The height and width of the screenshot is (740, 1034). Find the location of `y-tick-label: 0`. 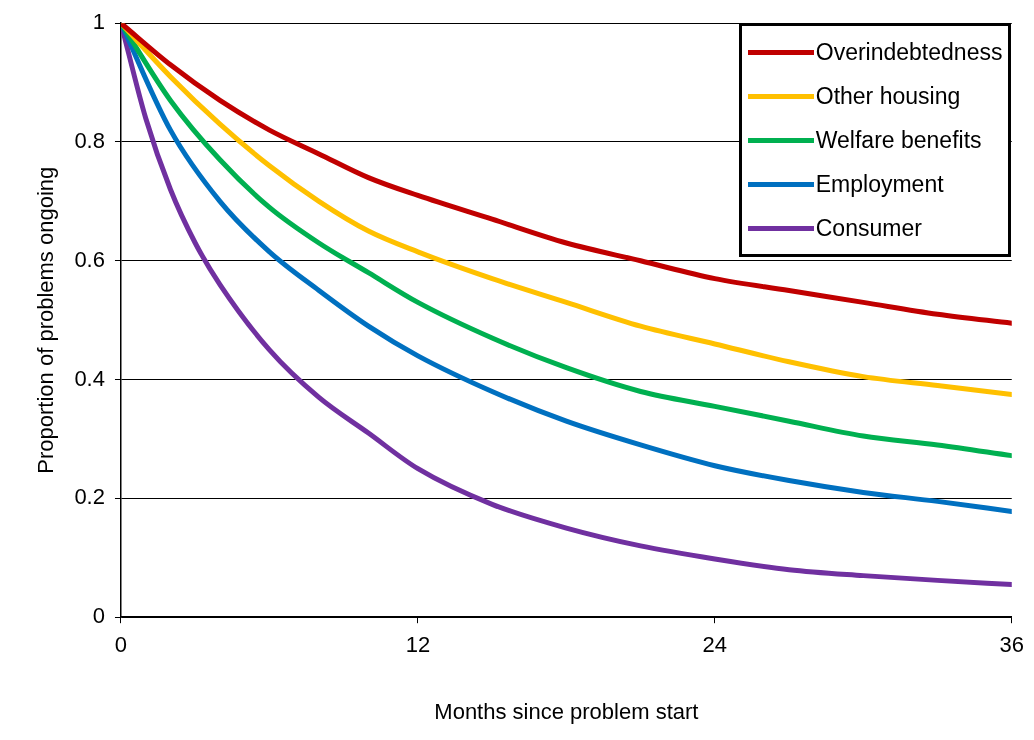

y-tick-label: 0 is located at coordinates (98, 616).